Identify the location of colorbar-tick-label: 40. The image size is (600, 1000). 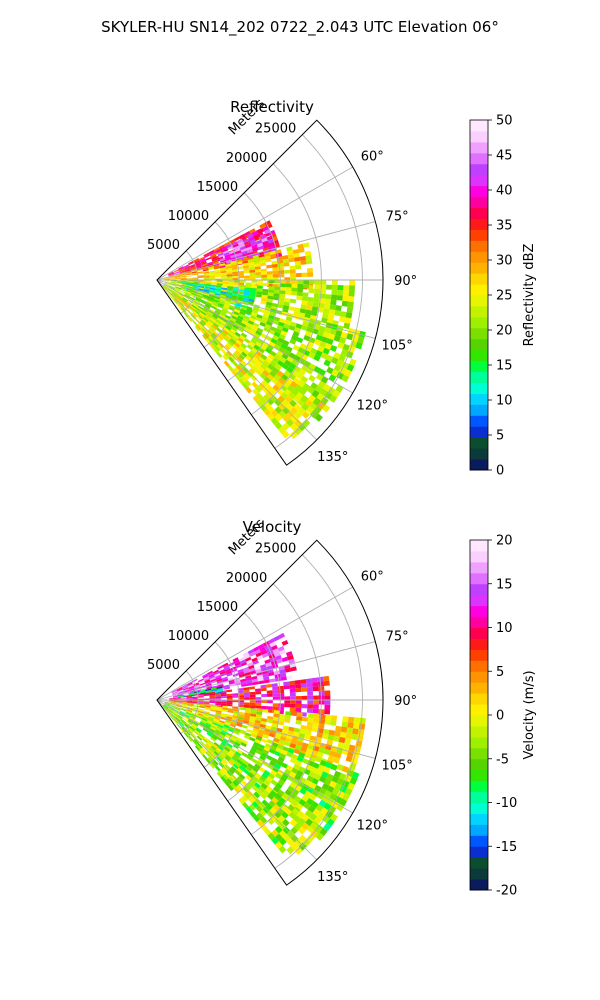
(504, 191).